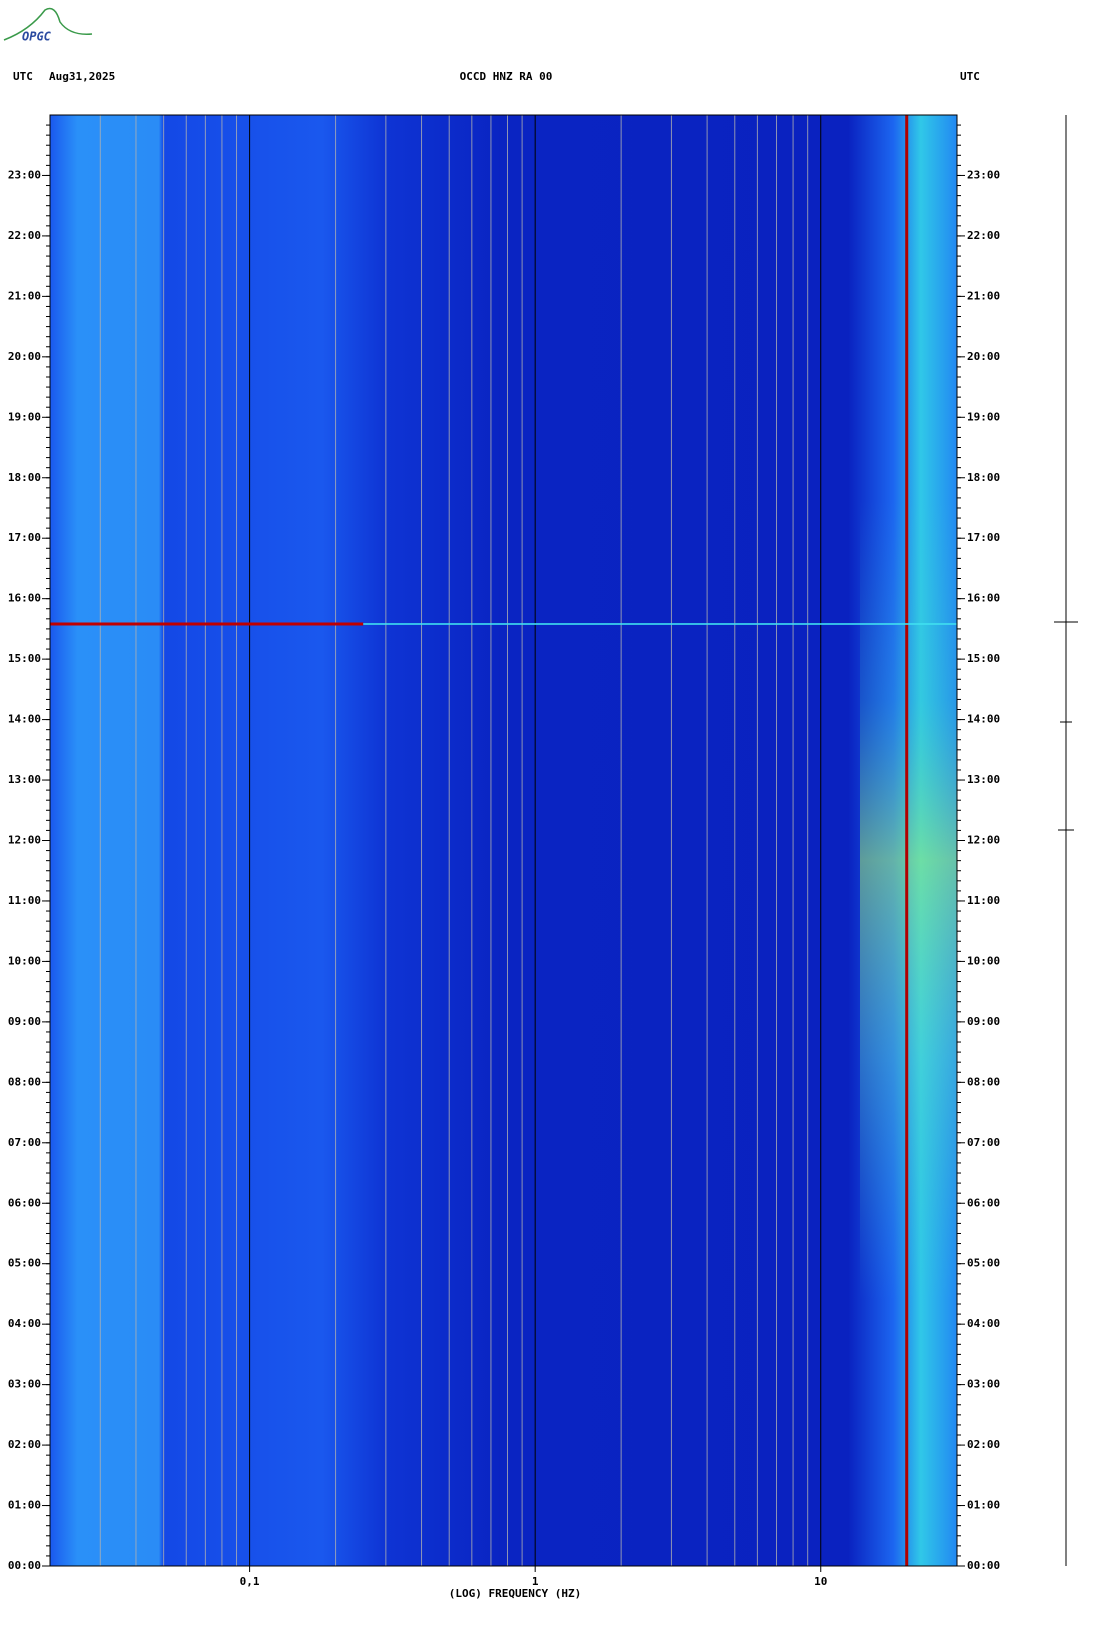  Describe the element at coordinates (24, 477) in the screenshot. I see `y-tick-label-left: 18:00` at that location.